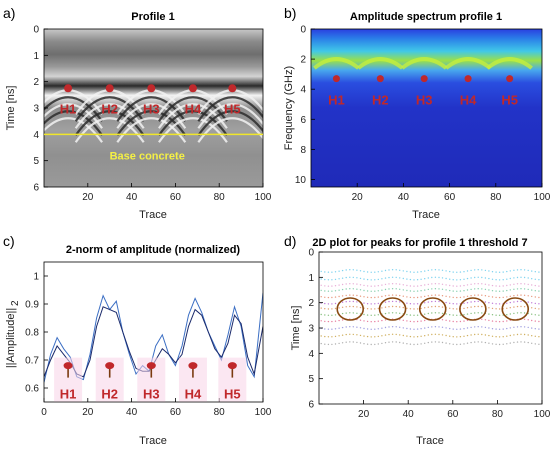  What do you see at coordinates (263, 197) in the screenshot?
I see `panel-a-xtick-label: 100` at bounding box center [263, 197].